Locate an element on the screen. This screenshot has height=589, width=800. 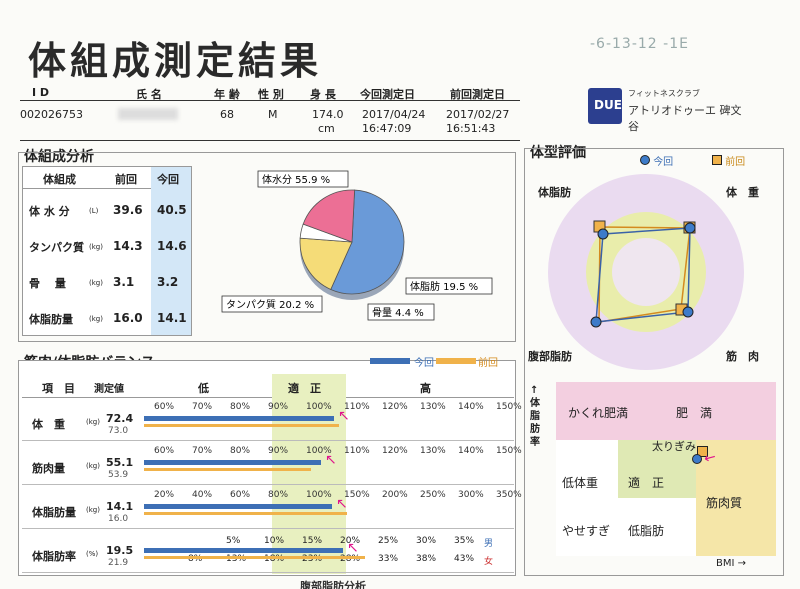
grid-zone-normal is located at coordinates (657, 469).